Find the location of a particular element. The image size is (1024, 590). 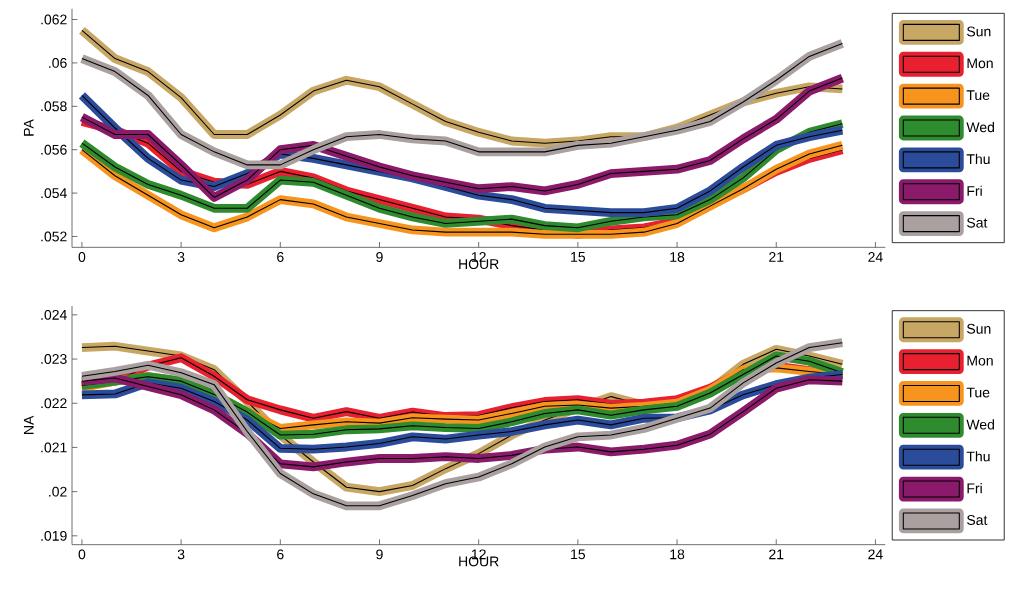

y-tick-label: .021 is located at coordinates (54, 447).